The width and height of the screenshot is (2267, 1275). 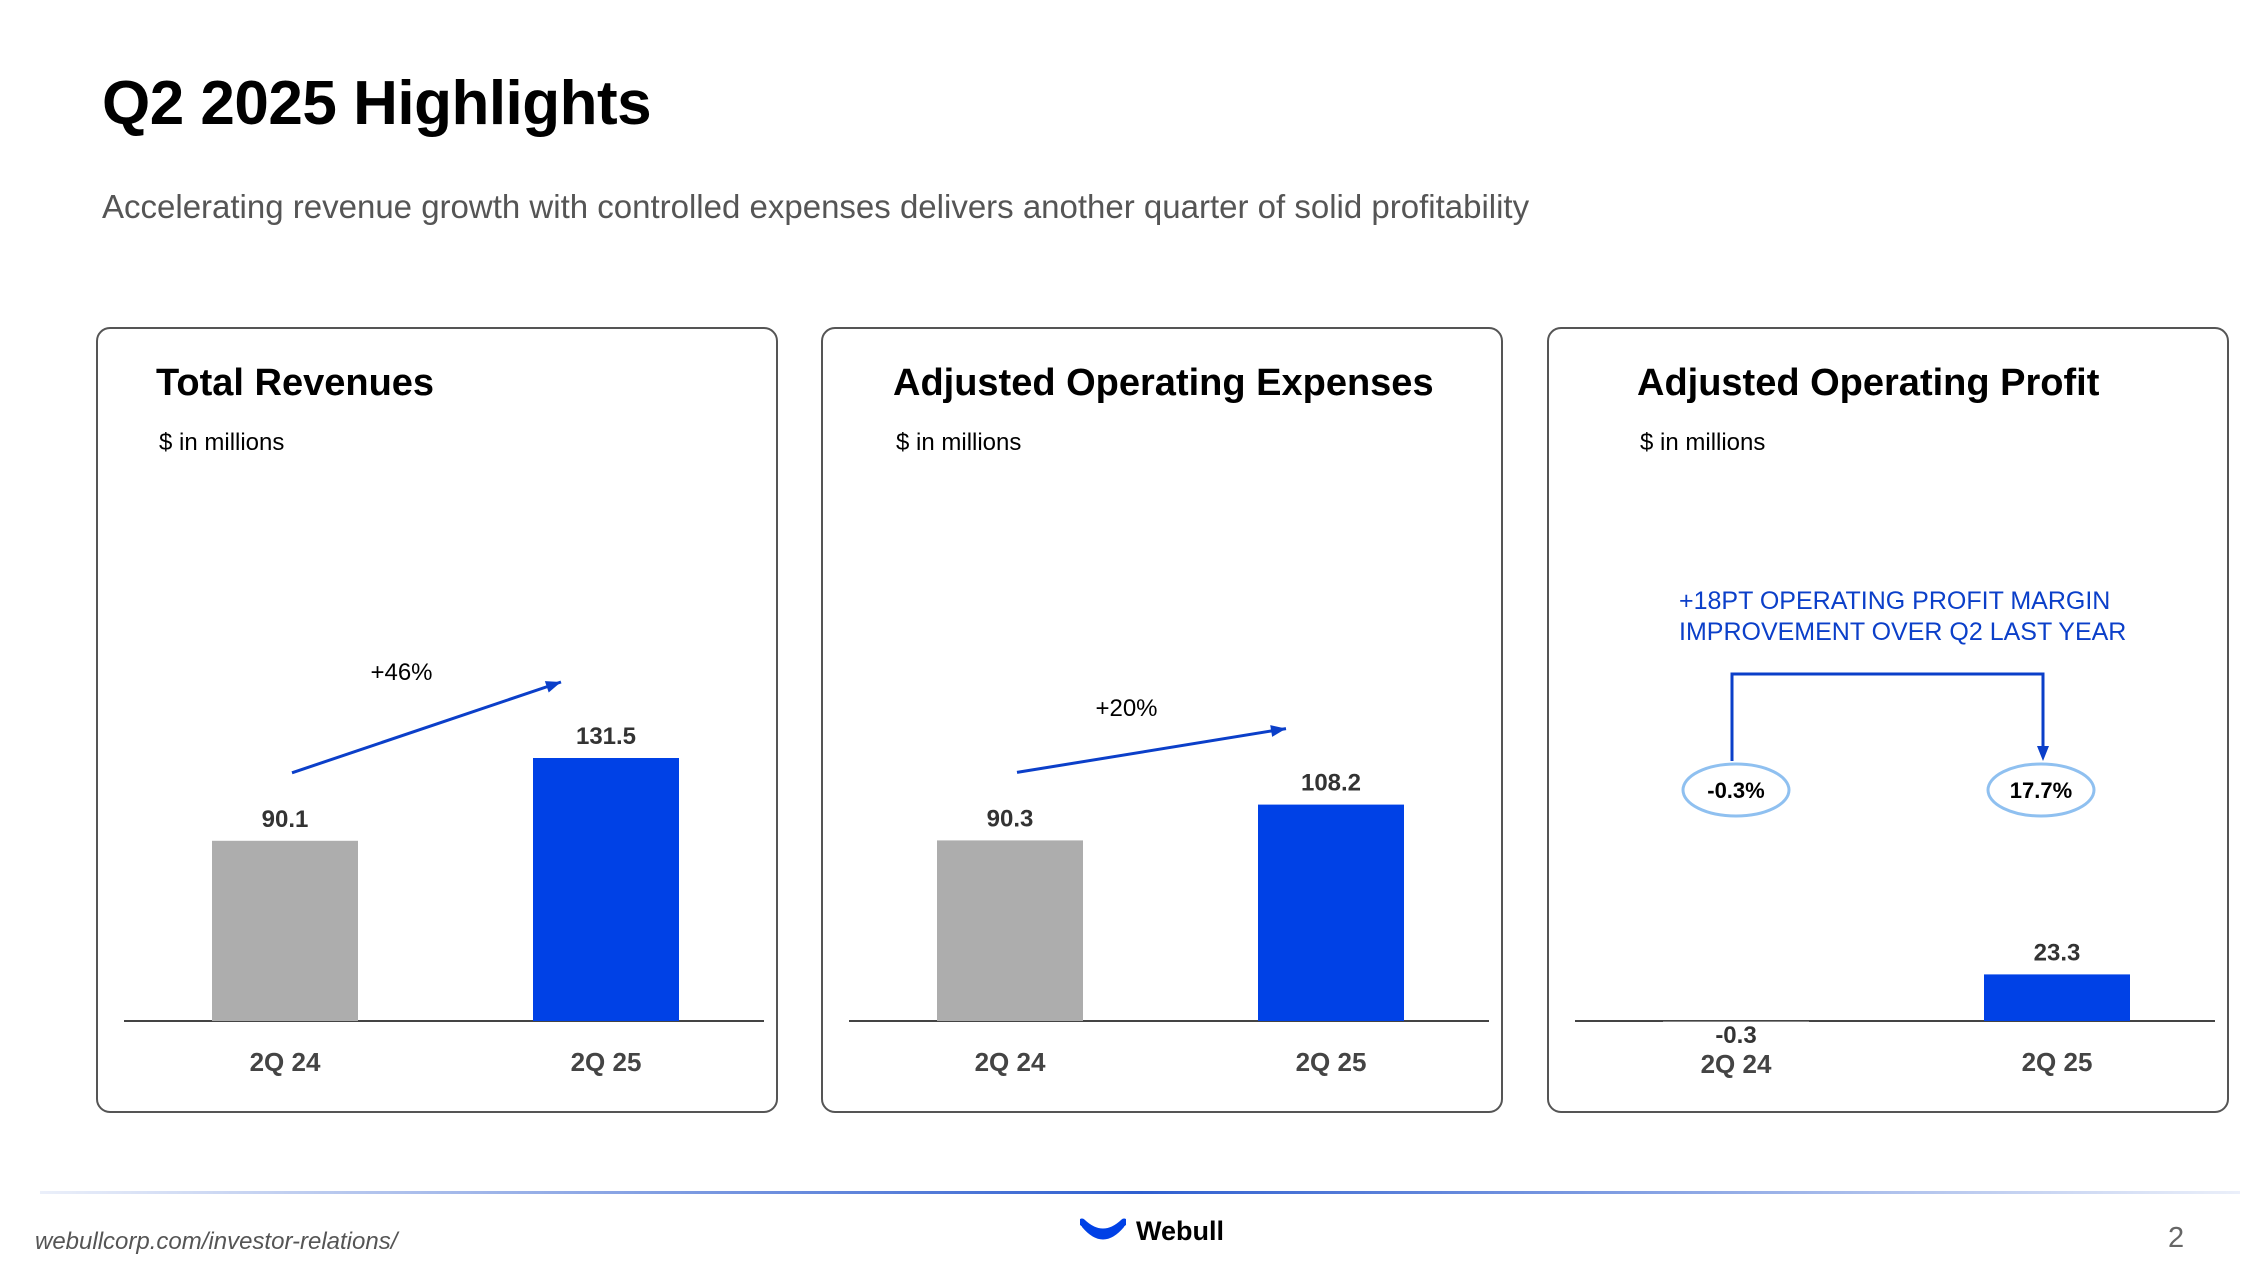 I want to click on data-label: 23.3, so click(x=2057, y=952).